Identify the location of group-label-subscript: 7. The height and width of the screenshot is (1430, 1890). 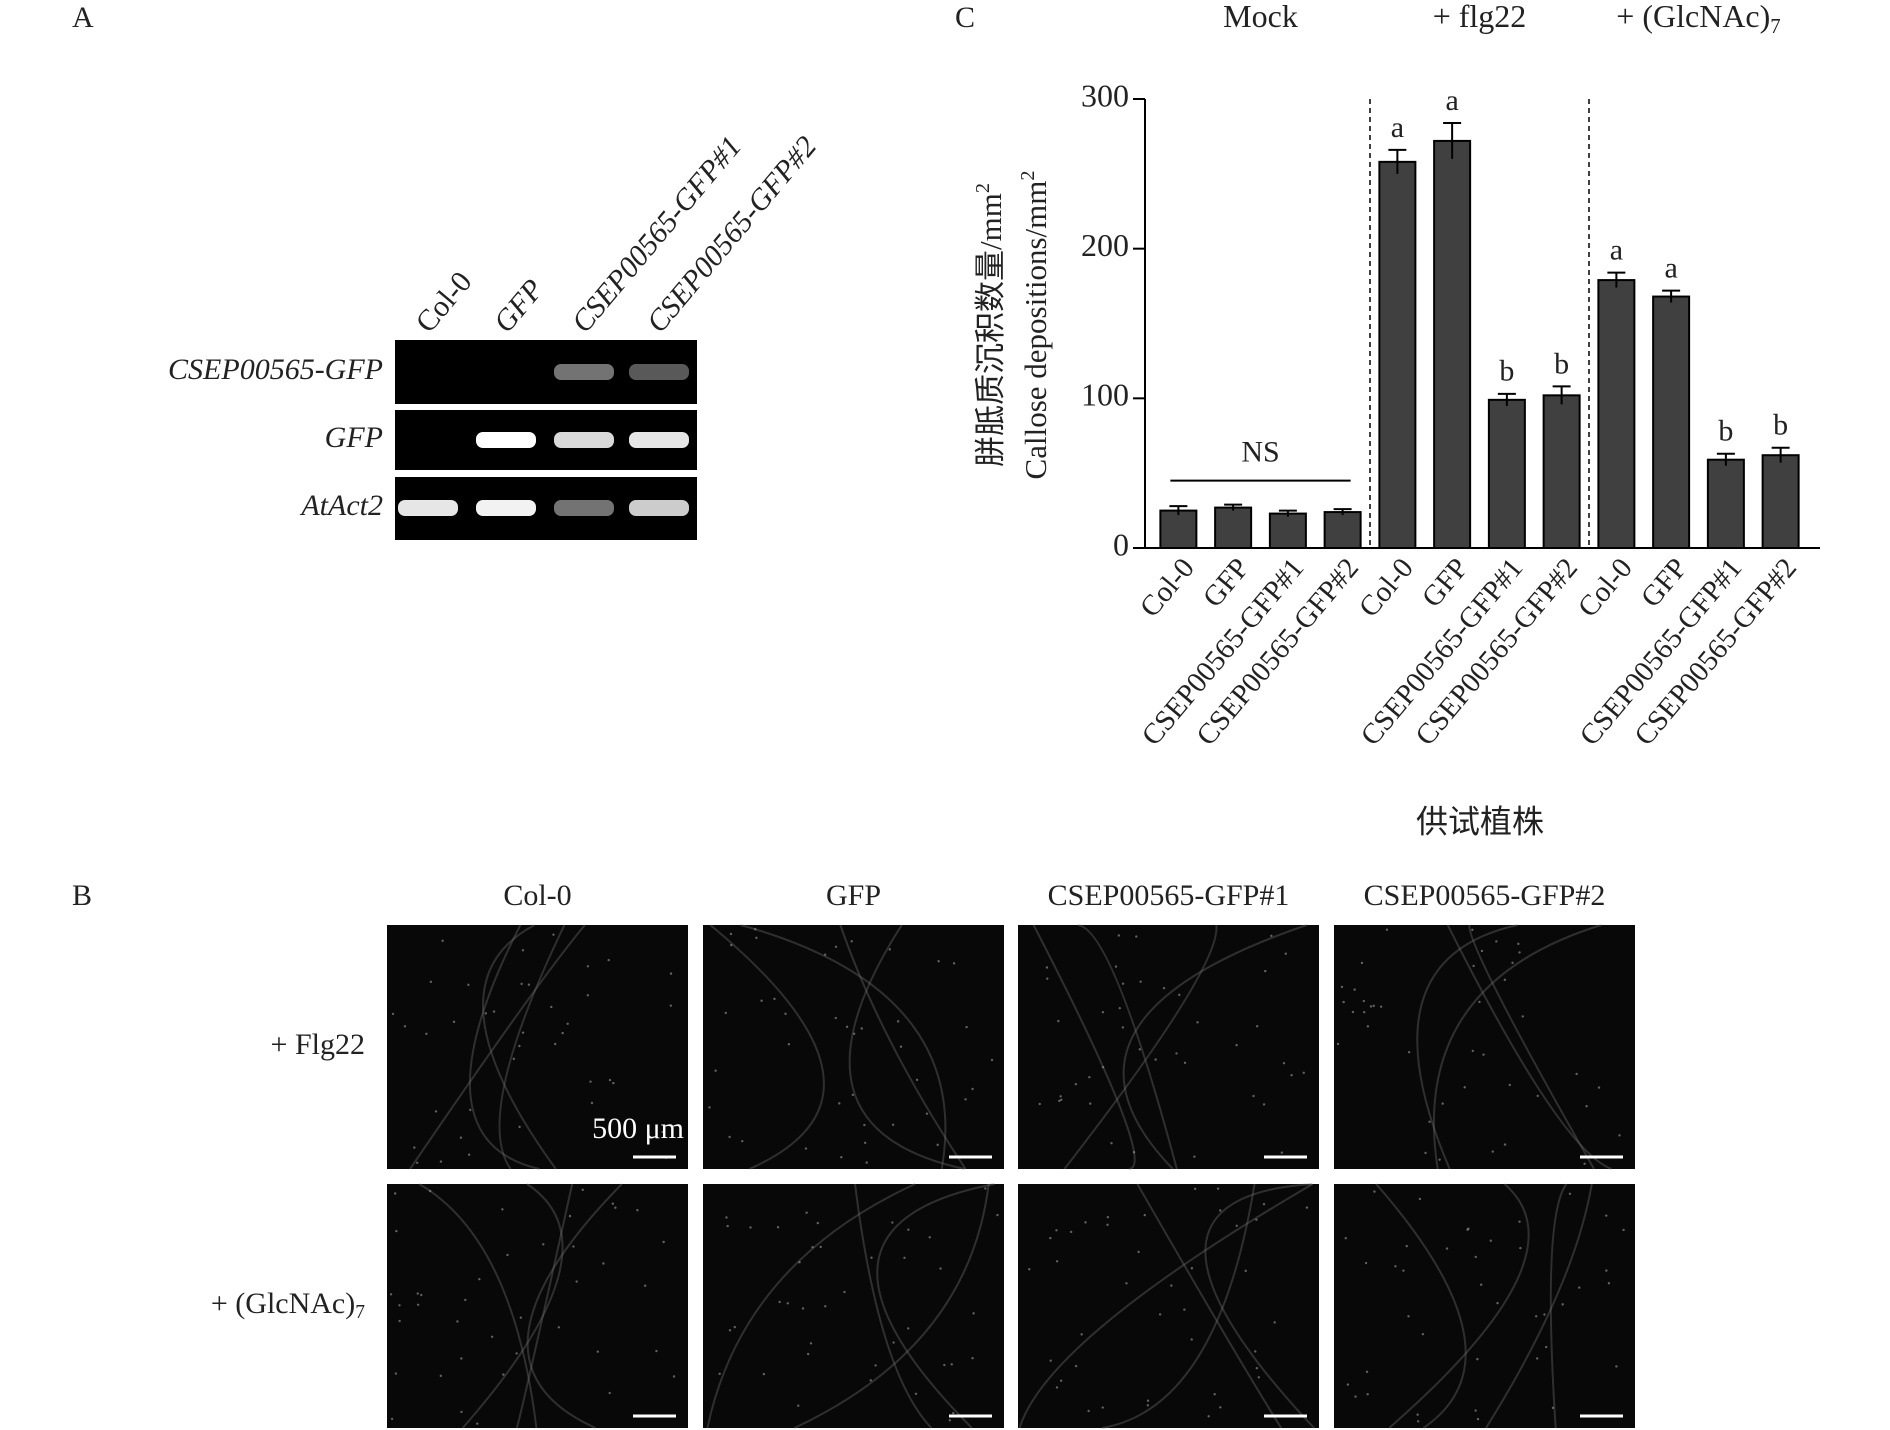
(1775, 26).